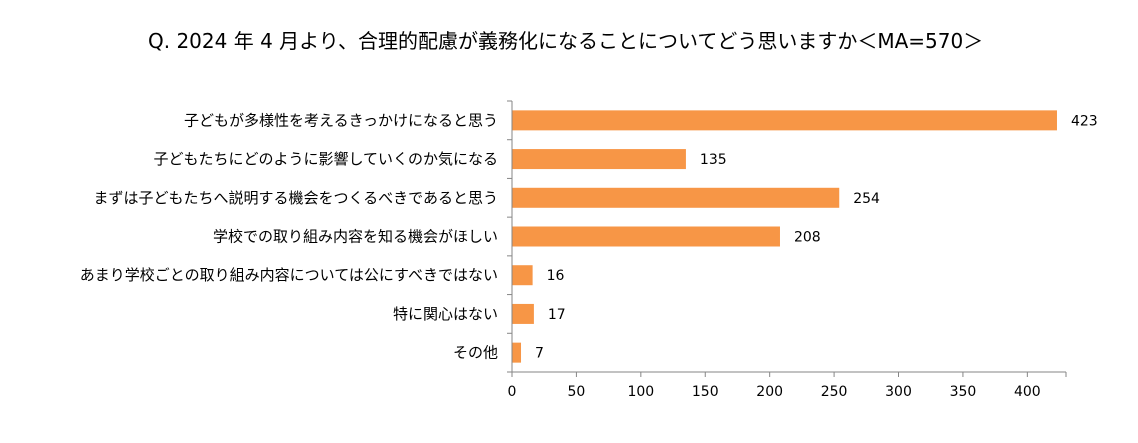 The width and height of the screenshot is (1138, 443). What do you see at coordinates (1084, 121) in the screenshot?
I see `value-label-0: 423` at bounding box center [1084, 121].